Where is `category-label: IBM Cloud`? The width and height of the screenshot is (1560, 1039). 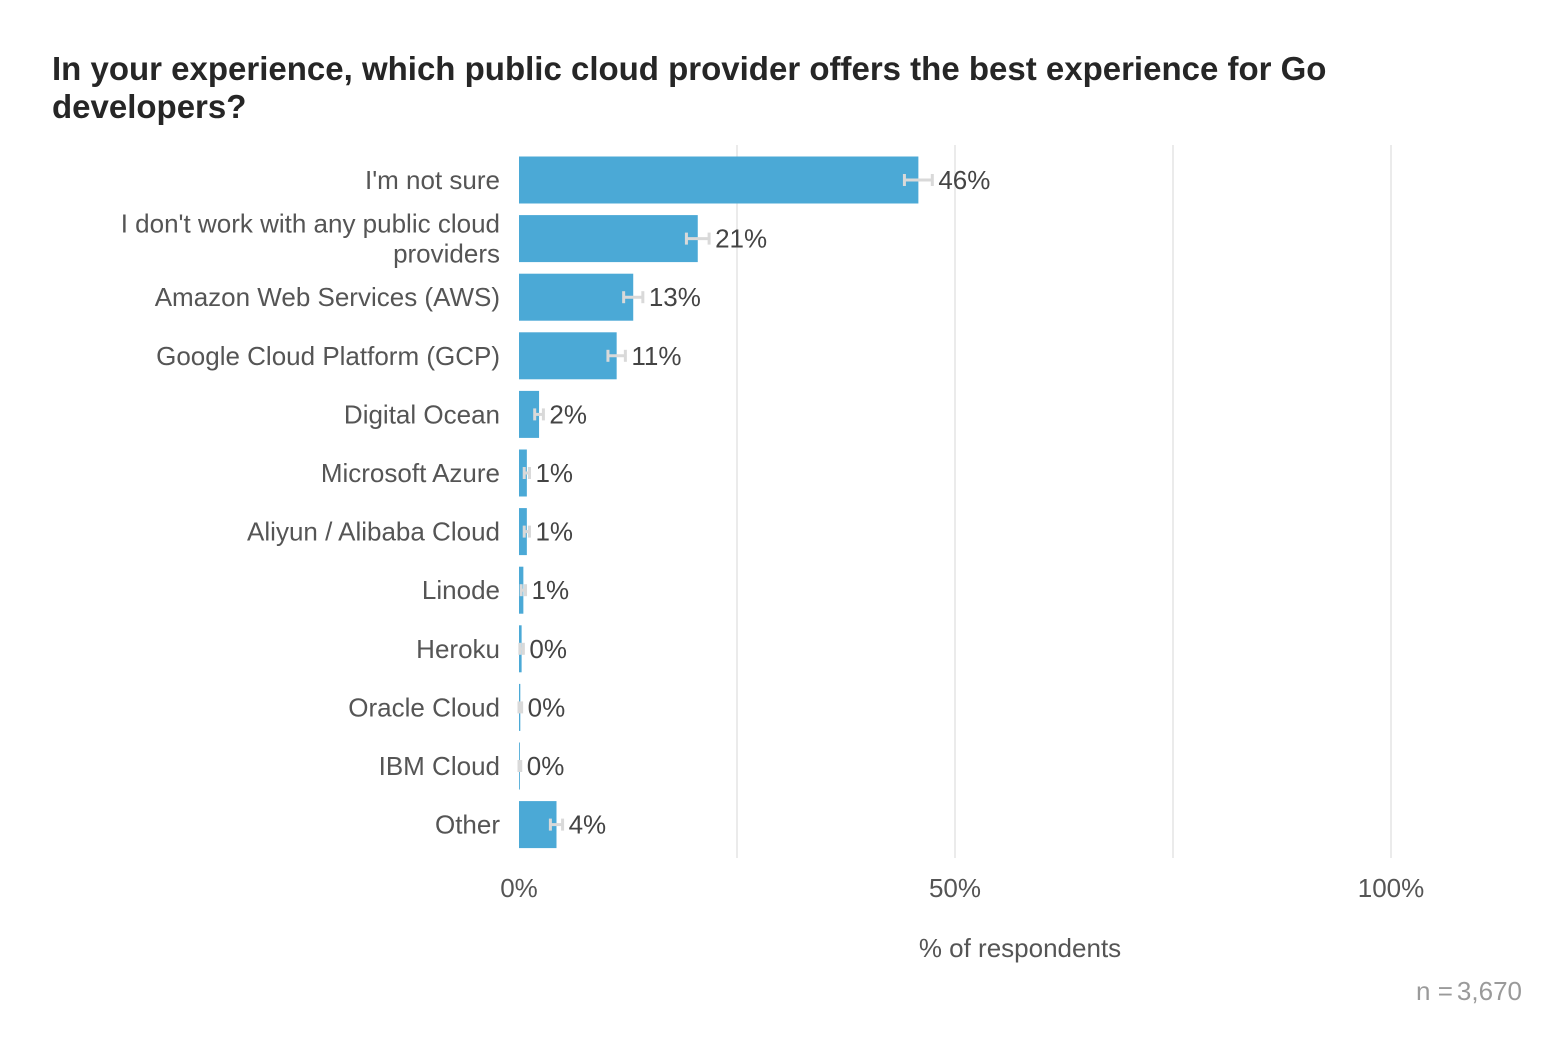
category-label: IBM Cloud is located at coordinates (439, 766).